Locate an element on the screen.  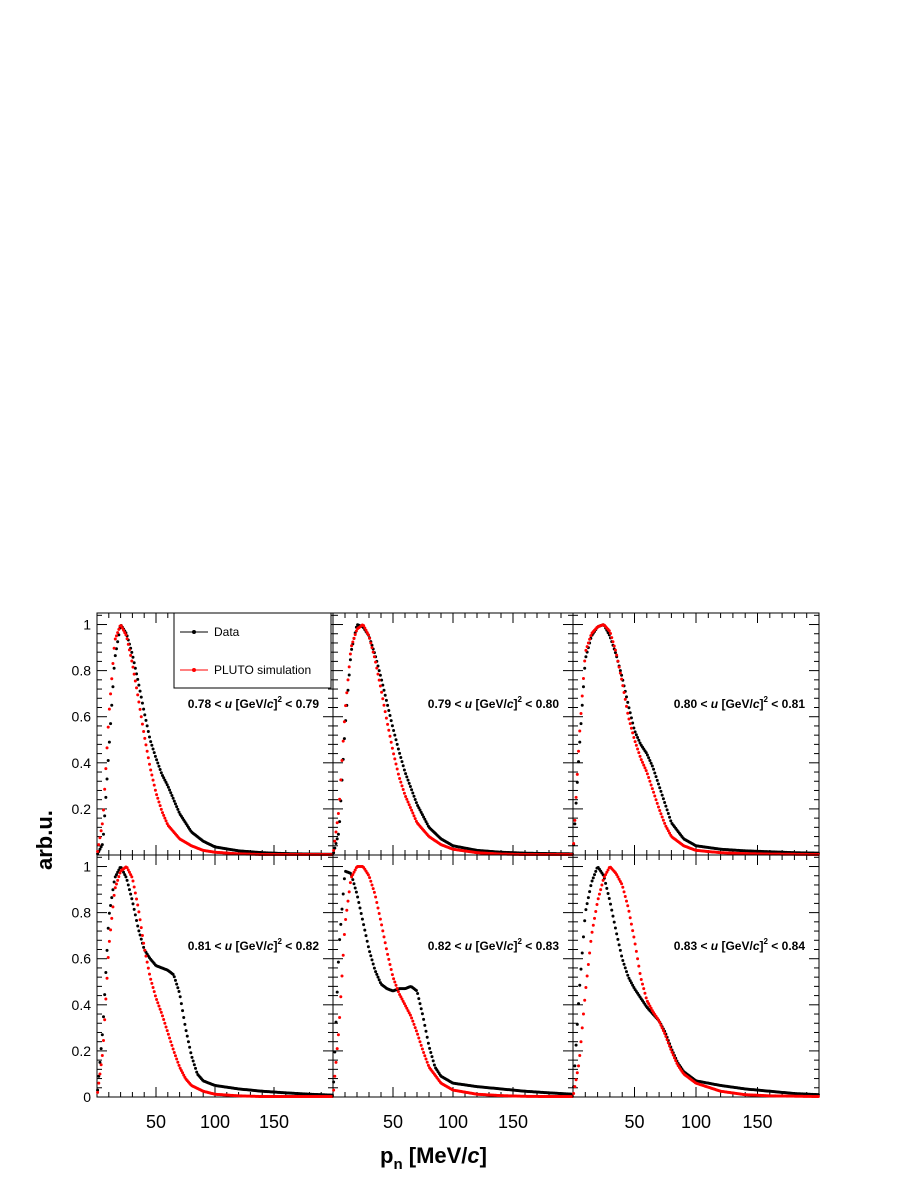
panel-1: 0.2 0.4 0.6 0.8 1 0.78 < u [GeV/c]2 < 0.79 is located at coordinates (203, 734).